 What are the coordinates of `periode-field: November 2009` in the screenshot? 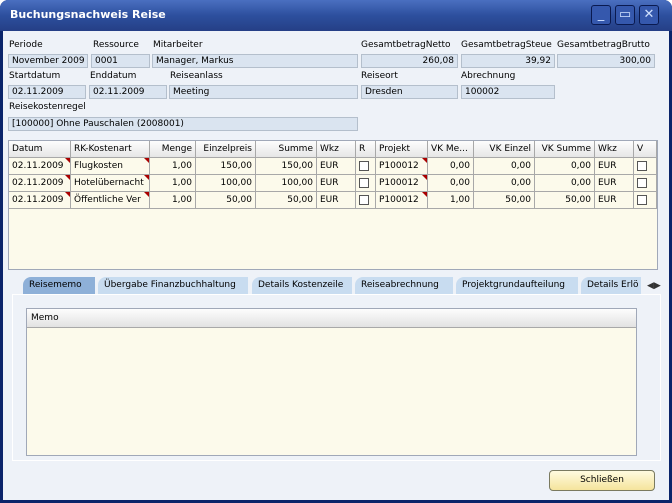 It's located at (48, 61).